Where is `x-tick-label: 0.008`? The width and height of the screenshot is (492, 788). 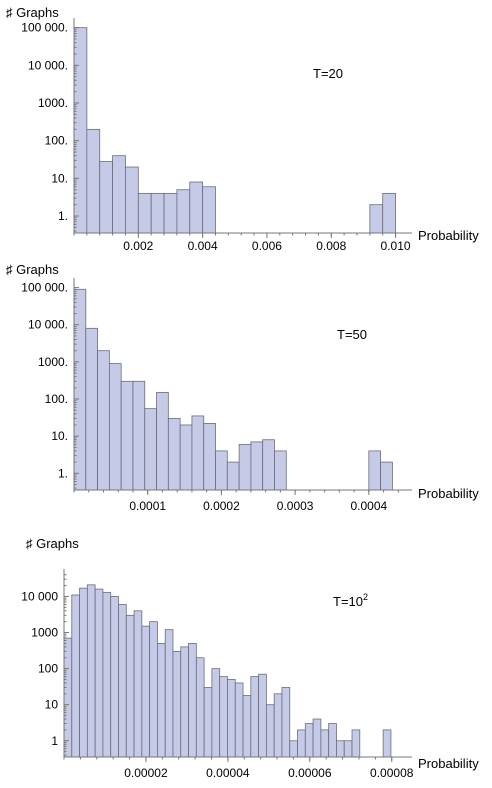 x-tick-label: 0.008 is located at coordinates (331, 246).